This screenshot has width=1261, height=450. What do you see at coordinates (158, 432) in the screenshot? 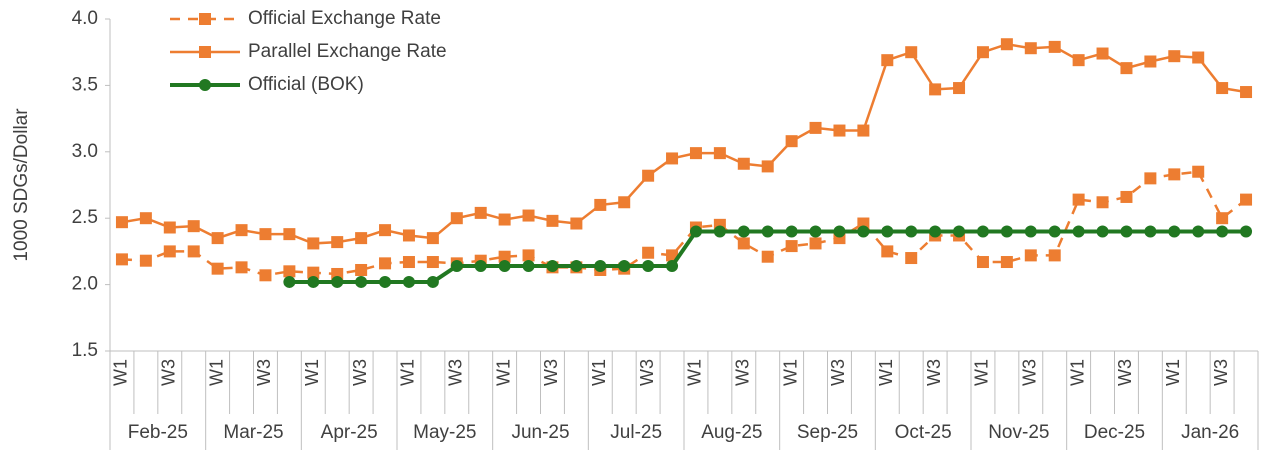
I see `month-label: Feb-25` at bounding box center [158, 432].